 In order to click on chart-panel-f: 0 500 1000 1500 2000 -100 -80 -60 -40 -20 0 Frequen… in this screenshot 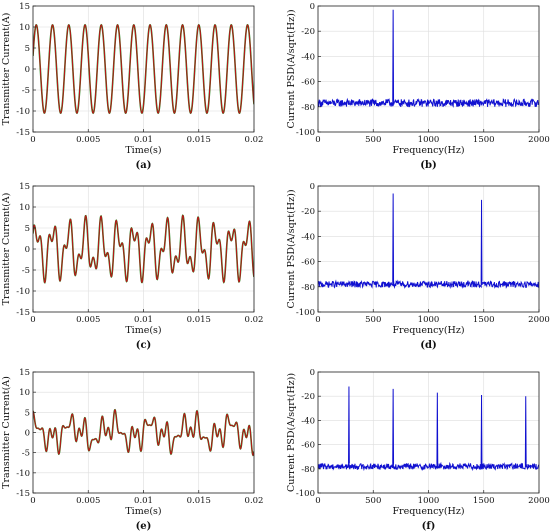, I will do `click(418, 450)`.